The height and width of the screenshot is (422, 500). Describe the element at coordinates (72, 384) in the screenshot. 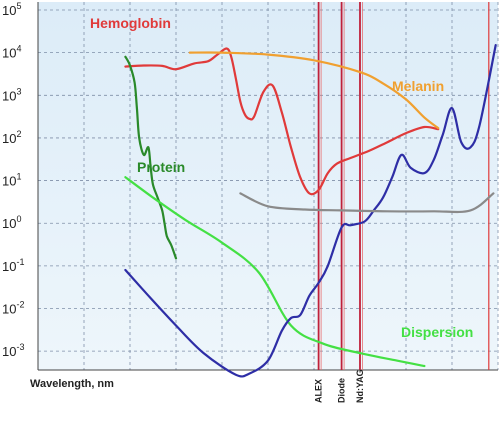

I see `x-axis-label: Wavelength, nm` at that location.